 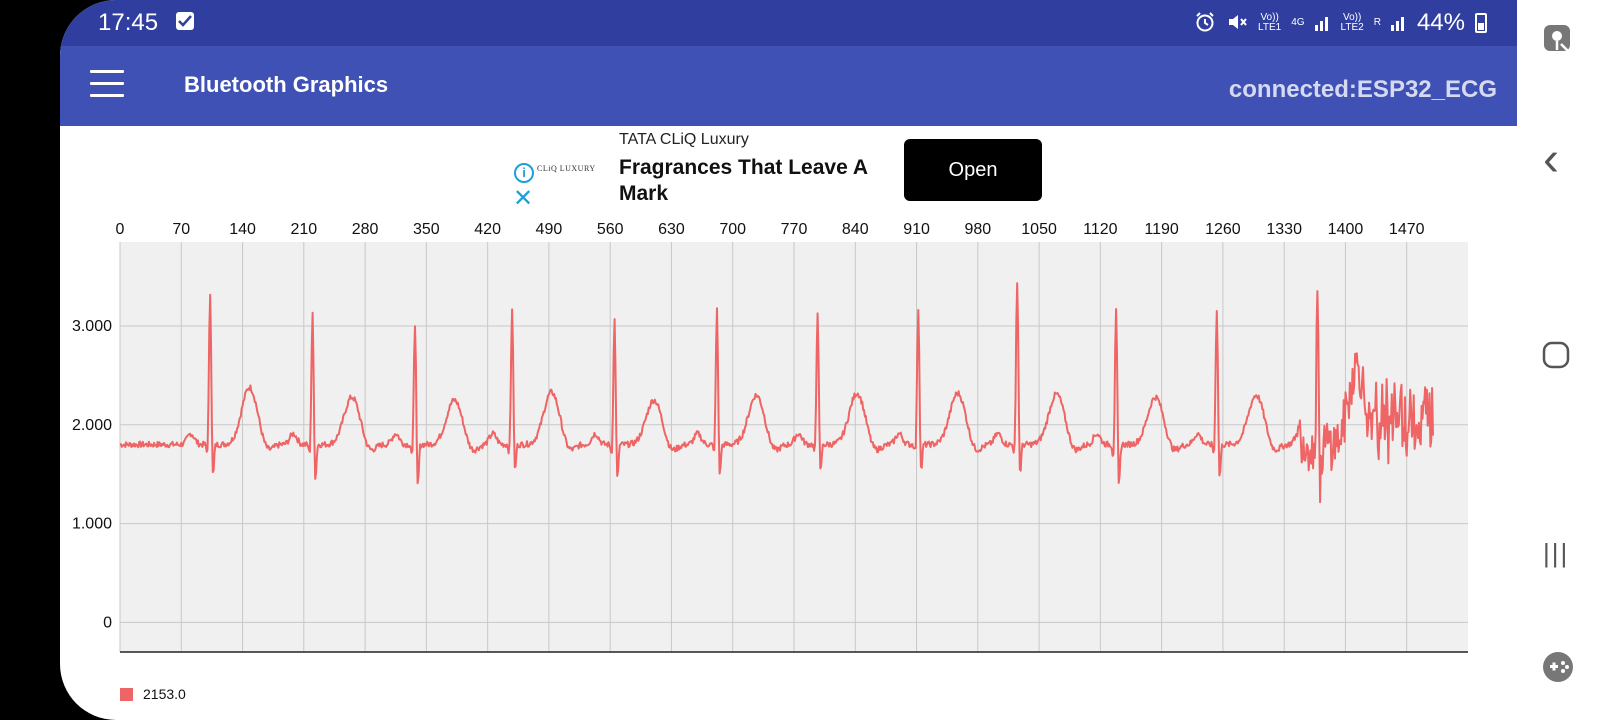 I want to click on assistant-touch-icon, so click(x=1558, y=41).